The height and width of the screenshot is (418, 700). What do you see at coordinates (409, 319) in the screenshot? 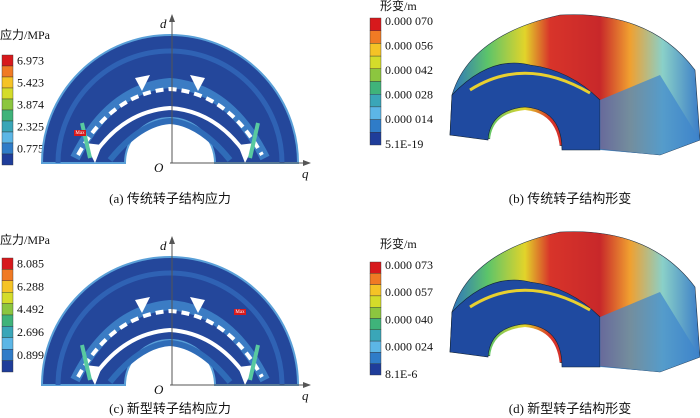
I see `legend-label: 0.000 040` at bounding box center [409, 319].